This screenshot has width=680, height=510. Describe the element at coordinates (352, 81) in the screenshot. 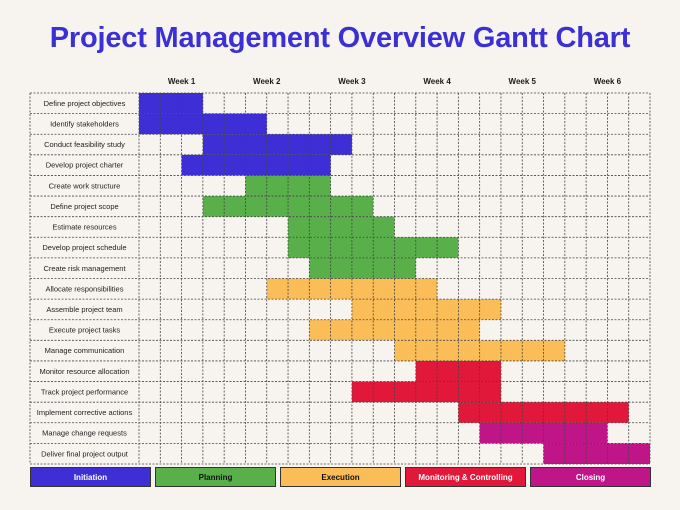

I see `week-label: Week 3` at that location.